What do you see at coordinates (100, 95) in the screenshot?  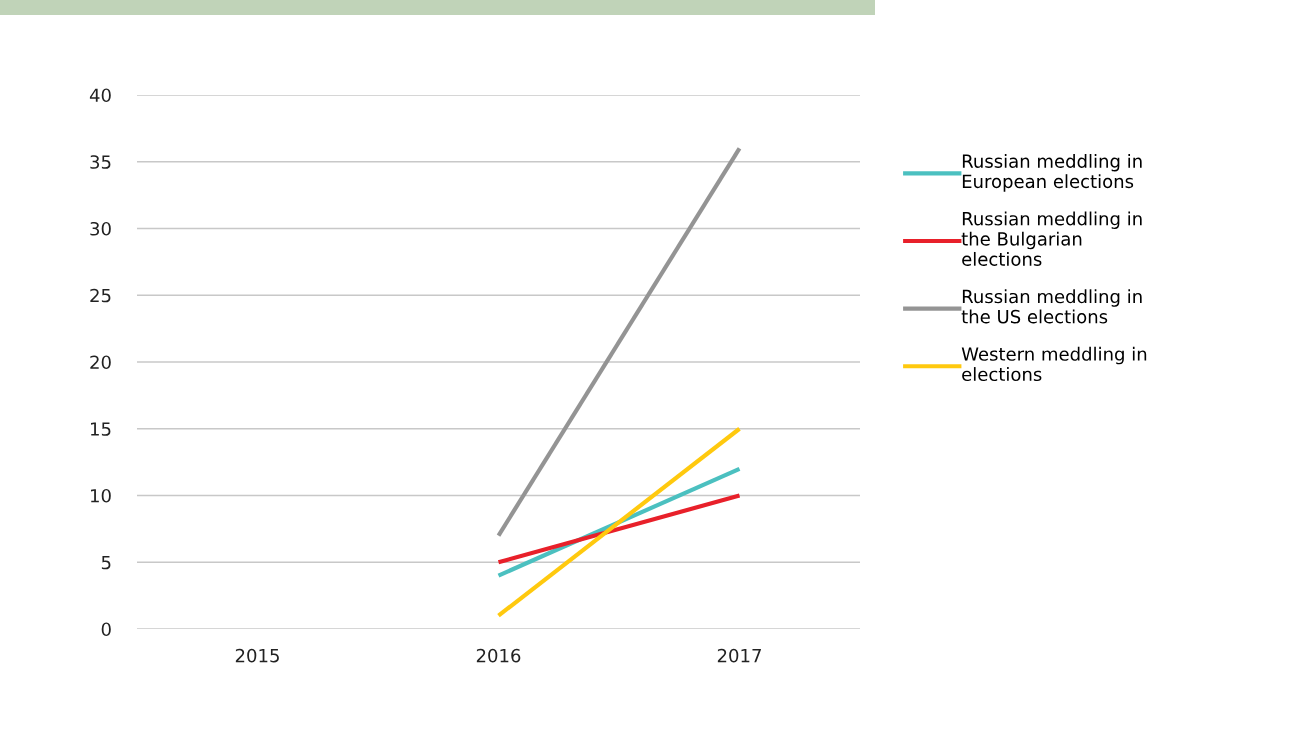 I see `y-tick-label: 40` at bounding box center [100, 95].